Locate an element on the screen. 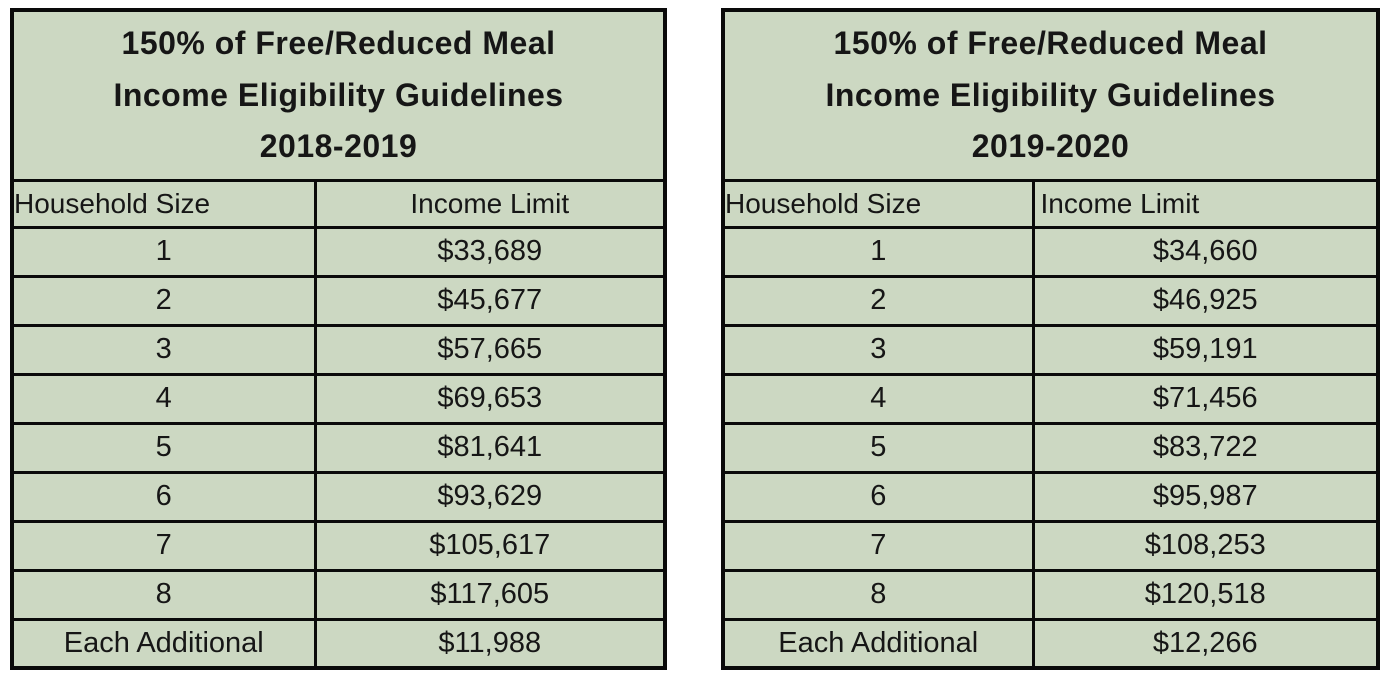  table-row: 5 $83,722 is located at coordinates (1050, 447).